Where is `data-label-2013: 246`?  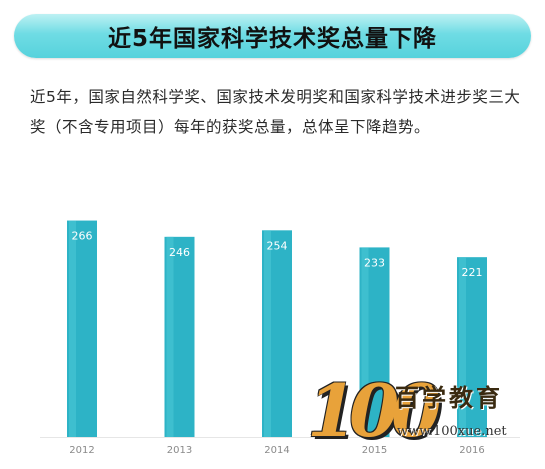
data-label-2013: 246 is located at coordinates (179, 252).